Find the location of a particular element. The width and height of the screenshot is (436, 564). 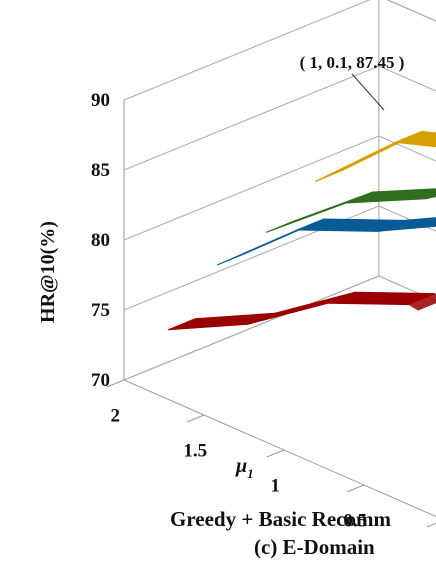

figure-caption-line2: (c) E-Domain is located at coordinates (314, 547).